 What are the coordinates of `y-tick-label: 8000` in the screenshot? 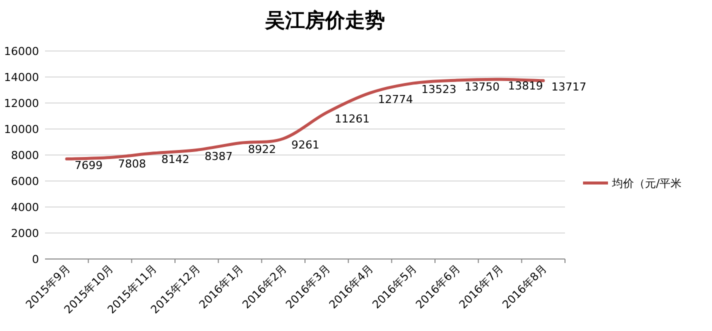 It's located at (25, 155).